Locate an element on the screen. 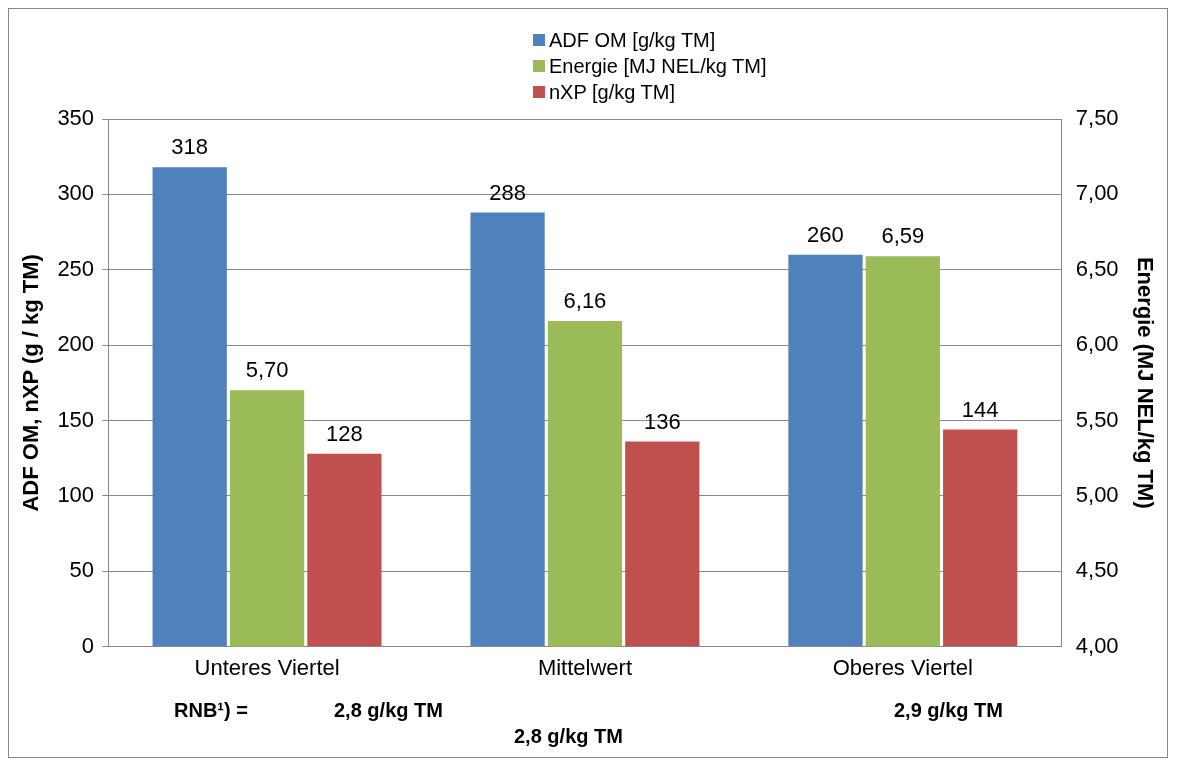 The image size is (1178, 760). y-tick-label: 100 is located at coordinates (76, 494).